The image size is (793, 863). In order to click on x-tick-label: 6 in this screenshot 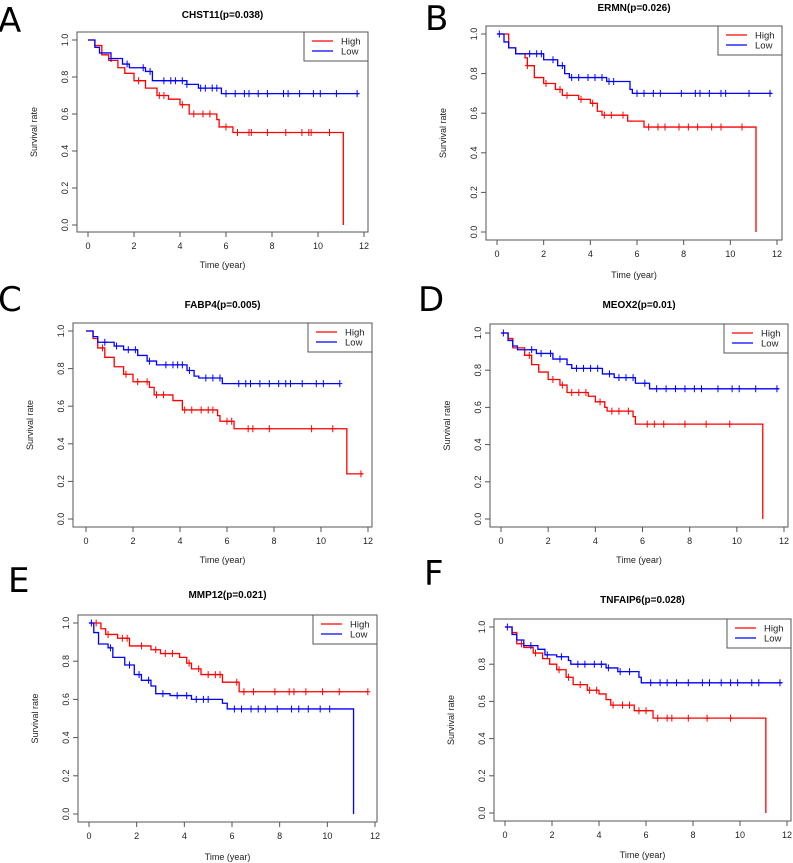, I will do `click(226, 541)`.